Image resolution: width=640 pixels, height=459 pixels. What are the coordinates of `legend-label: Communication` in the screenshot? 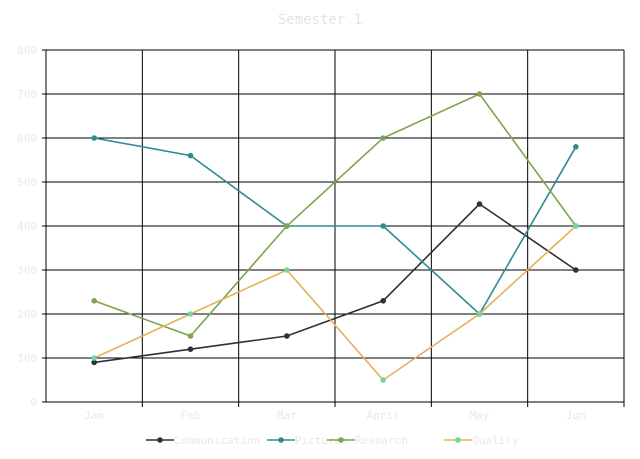 It's located at (217, 440).